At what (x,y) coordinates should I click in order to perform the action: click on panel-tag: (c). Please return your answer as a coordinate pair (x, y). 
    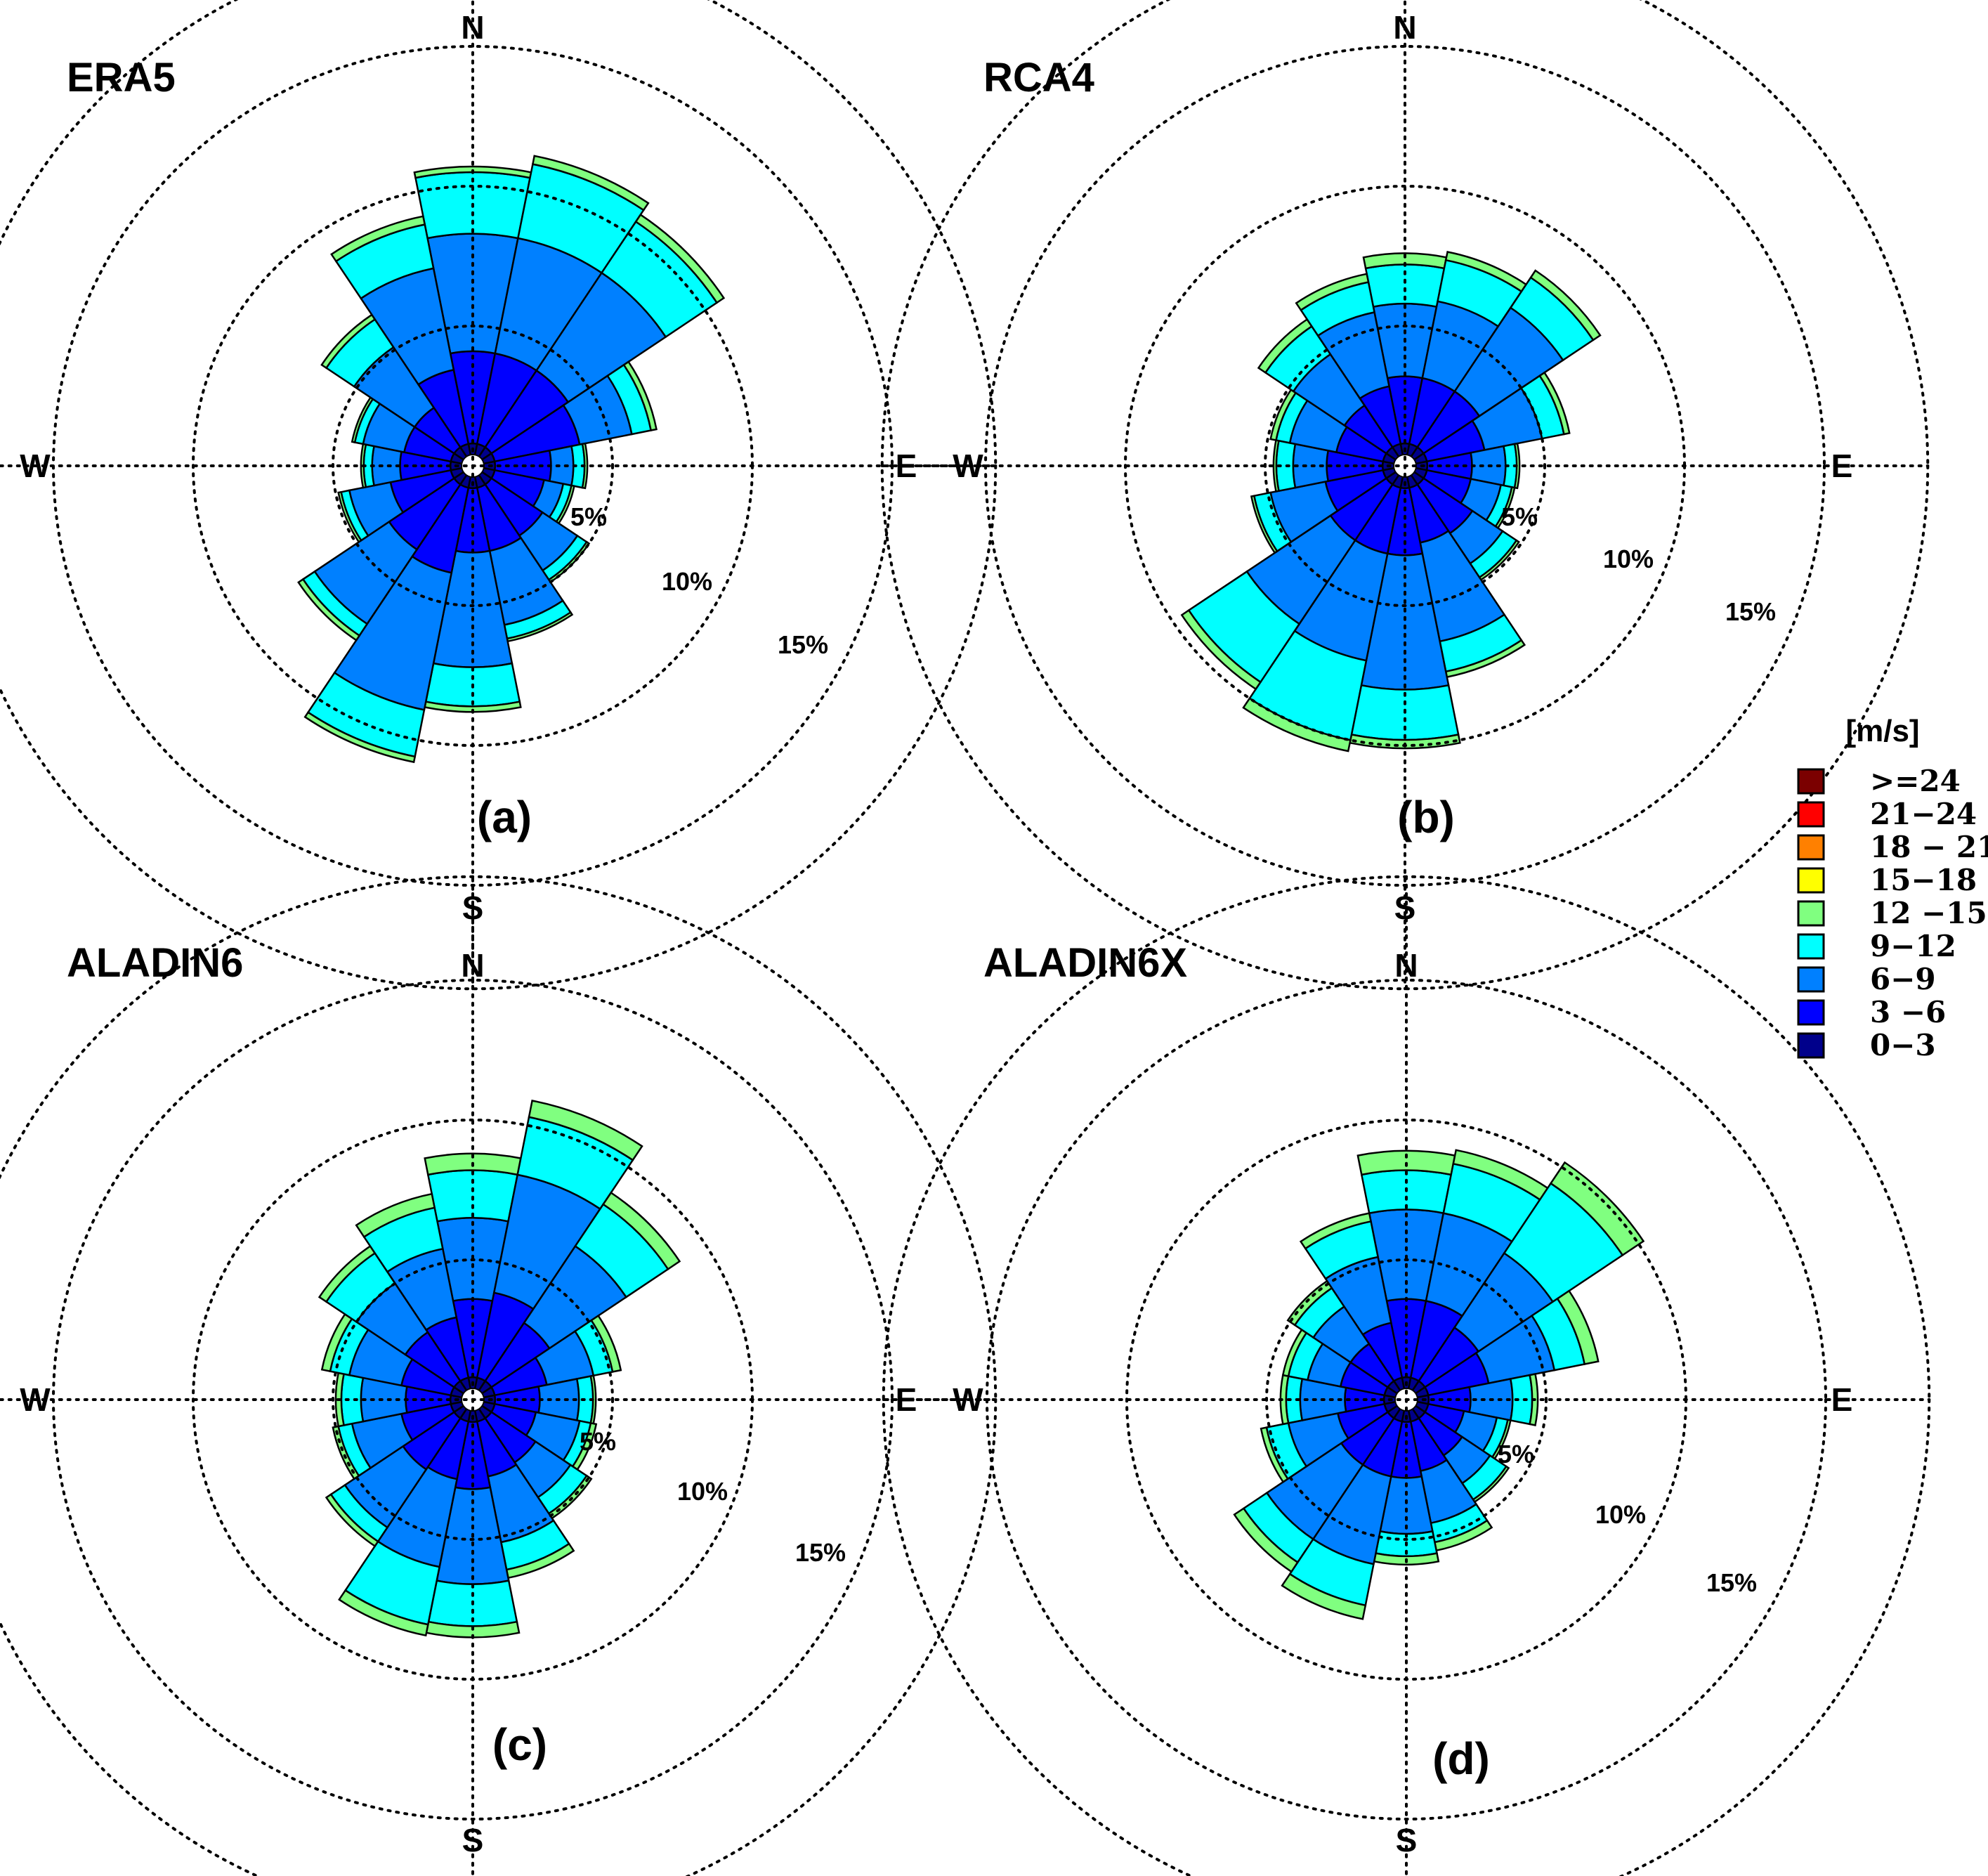
    Looking at the image, I should click on (519, 1745).